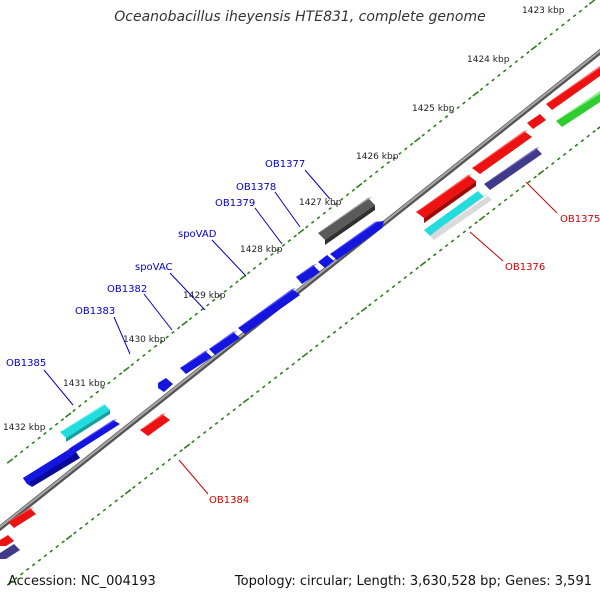 This screenshot has width=600, height=600. What do you see at coordinates (285, 164) in the screenshot?
I see `gene-label-ob1377: OB1377` at bounding box center [285, 164].